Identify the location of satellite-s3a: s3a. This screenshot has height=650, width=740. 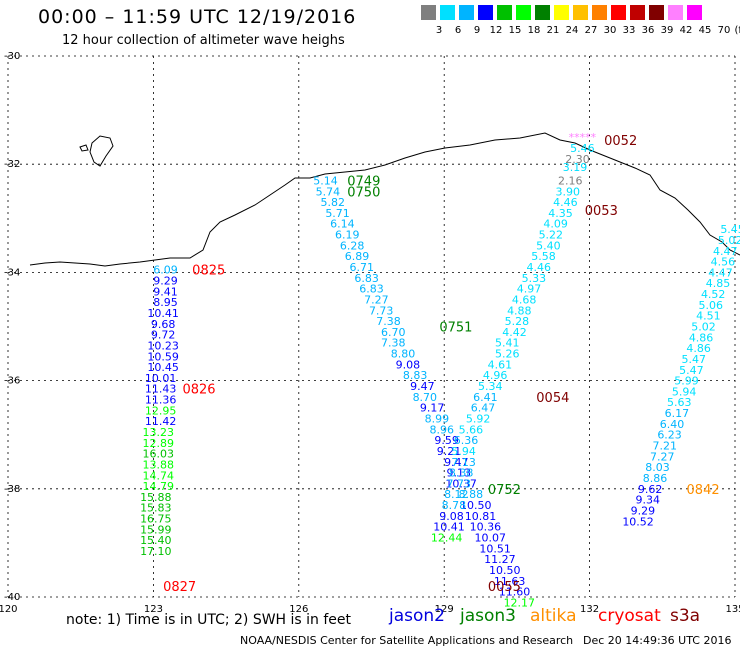
(685, 616).